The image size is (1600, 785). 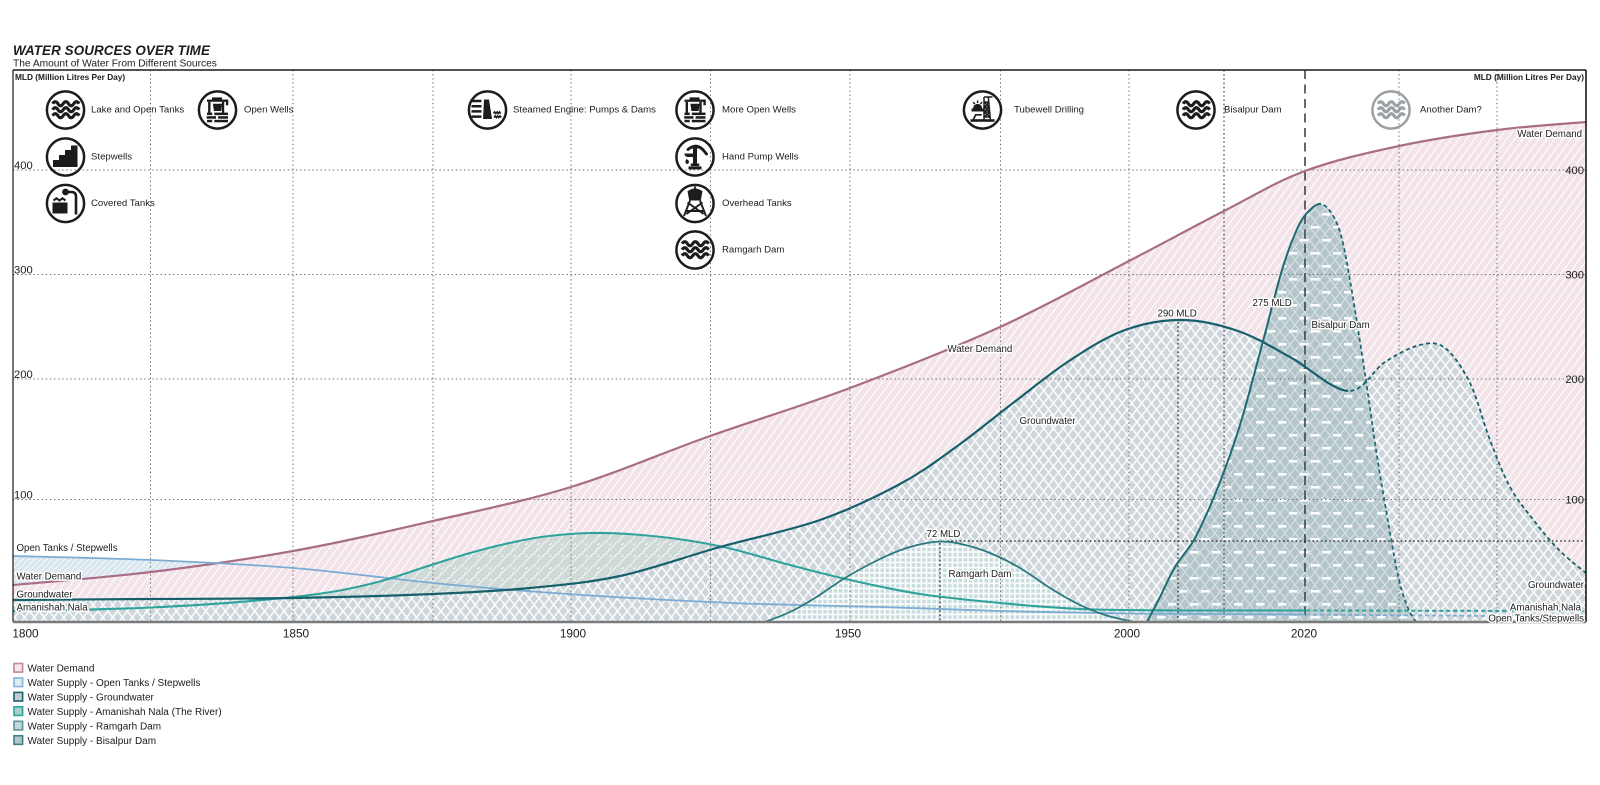 What do you see at coordinates (296, 634) in the screenshot?
I see `svg-text: 1850` at bounding box center [296, 634].